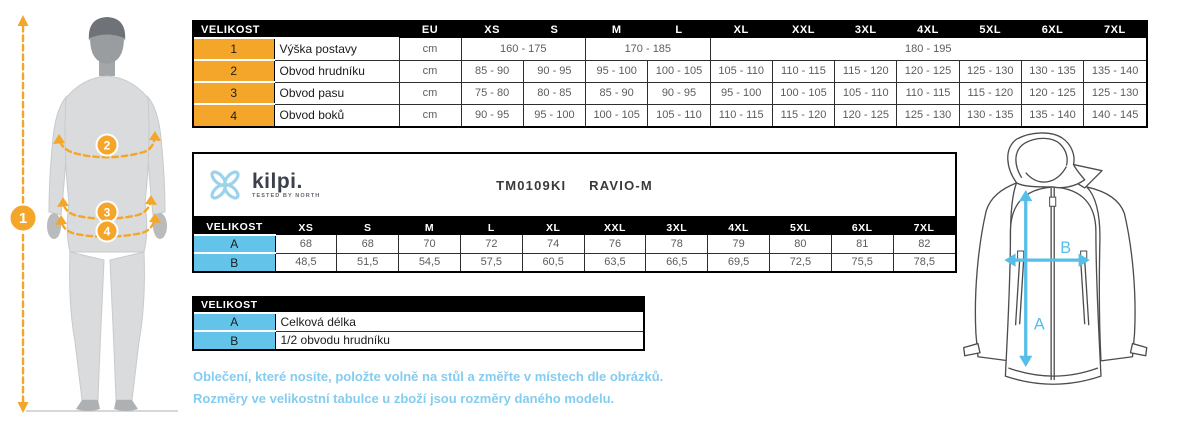 The width and height of the screenshot is (1200, 430). What do you see at coordinates (990, 115) in the screenshot?
I see `range-cell: 130 - 135` at bounding box center [990, 115].